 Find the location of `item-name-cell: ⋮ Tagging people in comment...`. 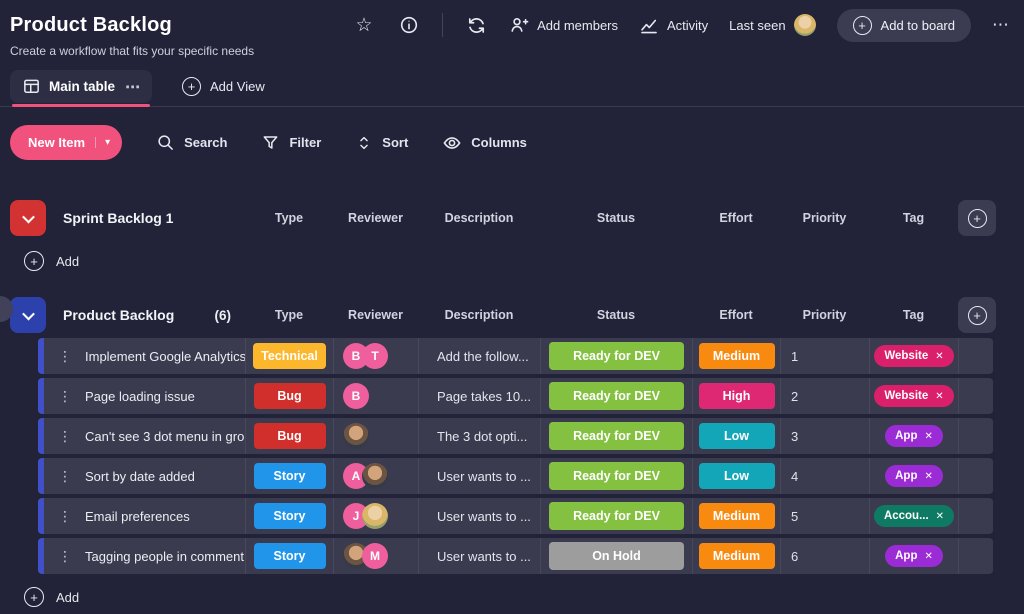

item-name-cell: ⋮ Tagging people in comment... is located at coordinates (144, 556).